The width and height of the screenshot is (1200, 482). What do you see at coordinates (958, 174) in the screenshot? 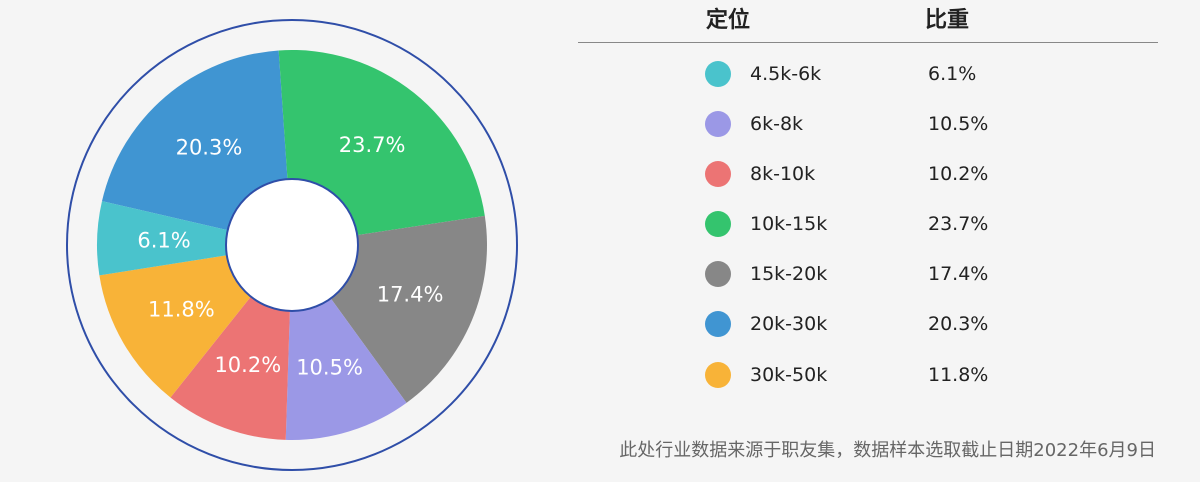
I see `legend-share-value: 10.2%` at bounding box center [958, 174].